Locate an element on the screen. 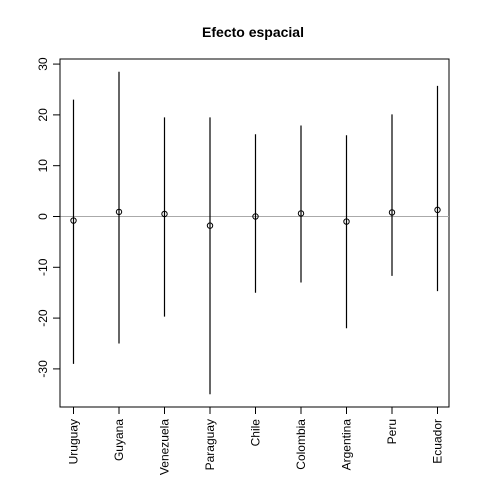 This screenshot has height=480, width=480. y-tick-label: 30 is located at coordinates (43, 64).